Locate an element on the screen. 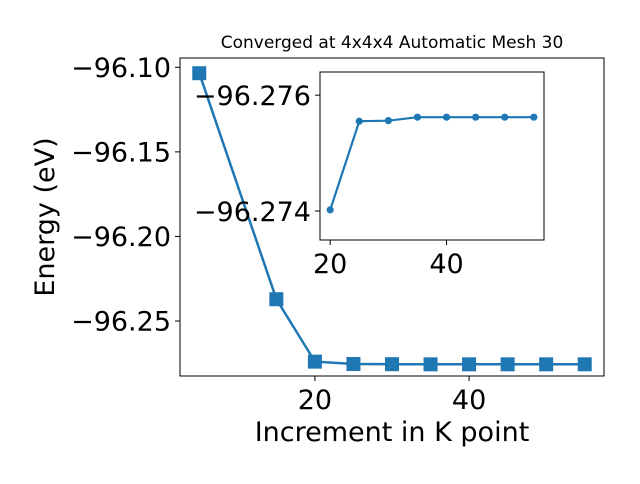 The height and width of the screenshot is (484, 640). inset-y-tick-label: −96.276 is located at coordinates (252, 96).